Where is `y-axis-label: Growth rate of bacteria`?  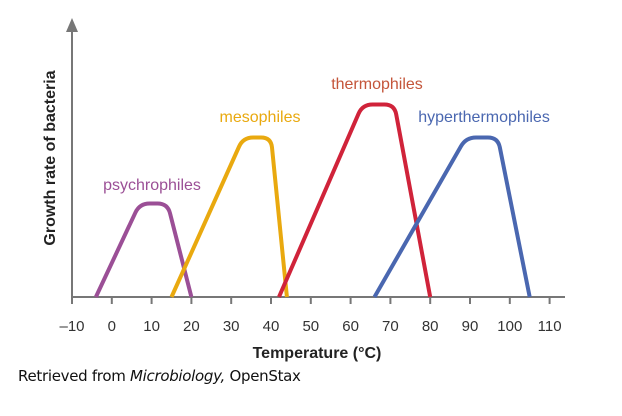
y-axis-label: Growth rate of bacteria is located at coordinates (50, 157).